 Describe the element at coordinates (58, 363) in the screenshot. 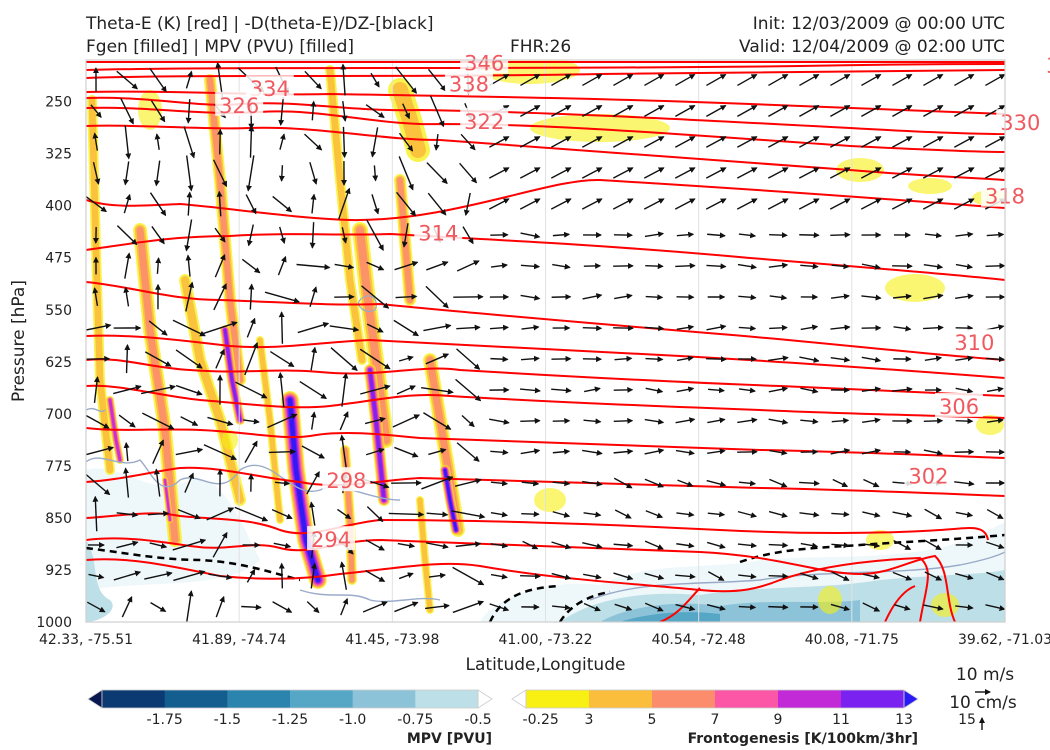

I see `y-tick-label: 625` at that location.